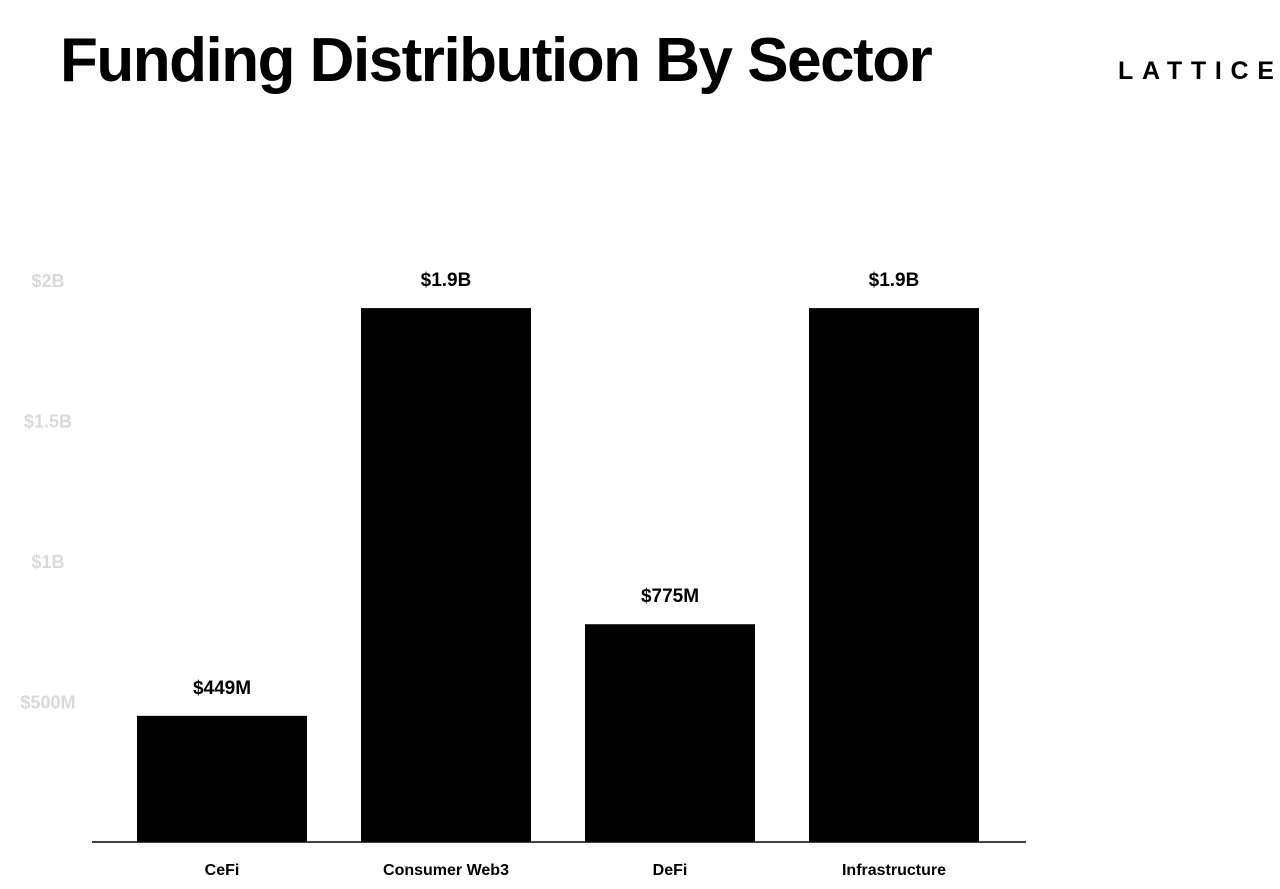 The image size is (1280, 889). I want to click on bar-value-label: $449M, so click(222, 688).